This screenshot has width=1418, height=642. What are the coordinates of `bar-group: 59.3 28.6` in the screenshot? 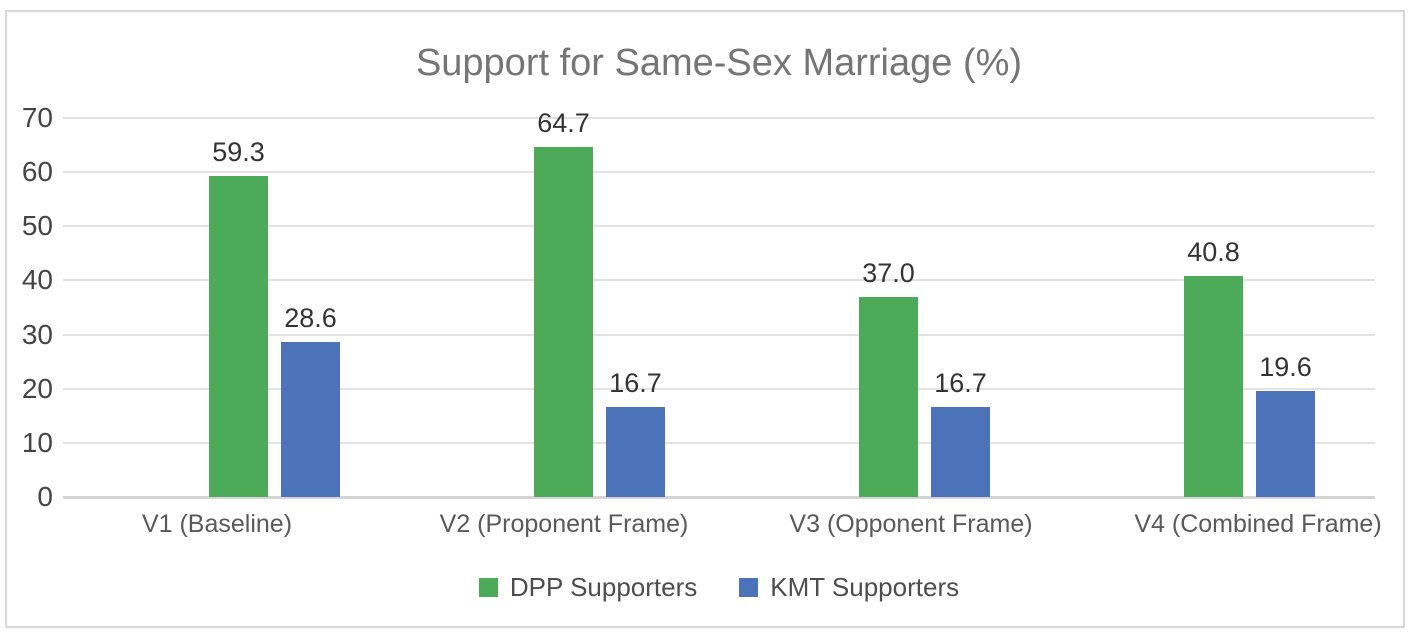 It's located at (274, 307).